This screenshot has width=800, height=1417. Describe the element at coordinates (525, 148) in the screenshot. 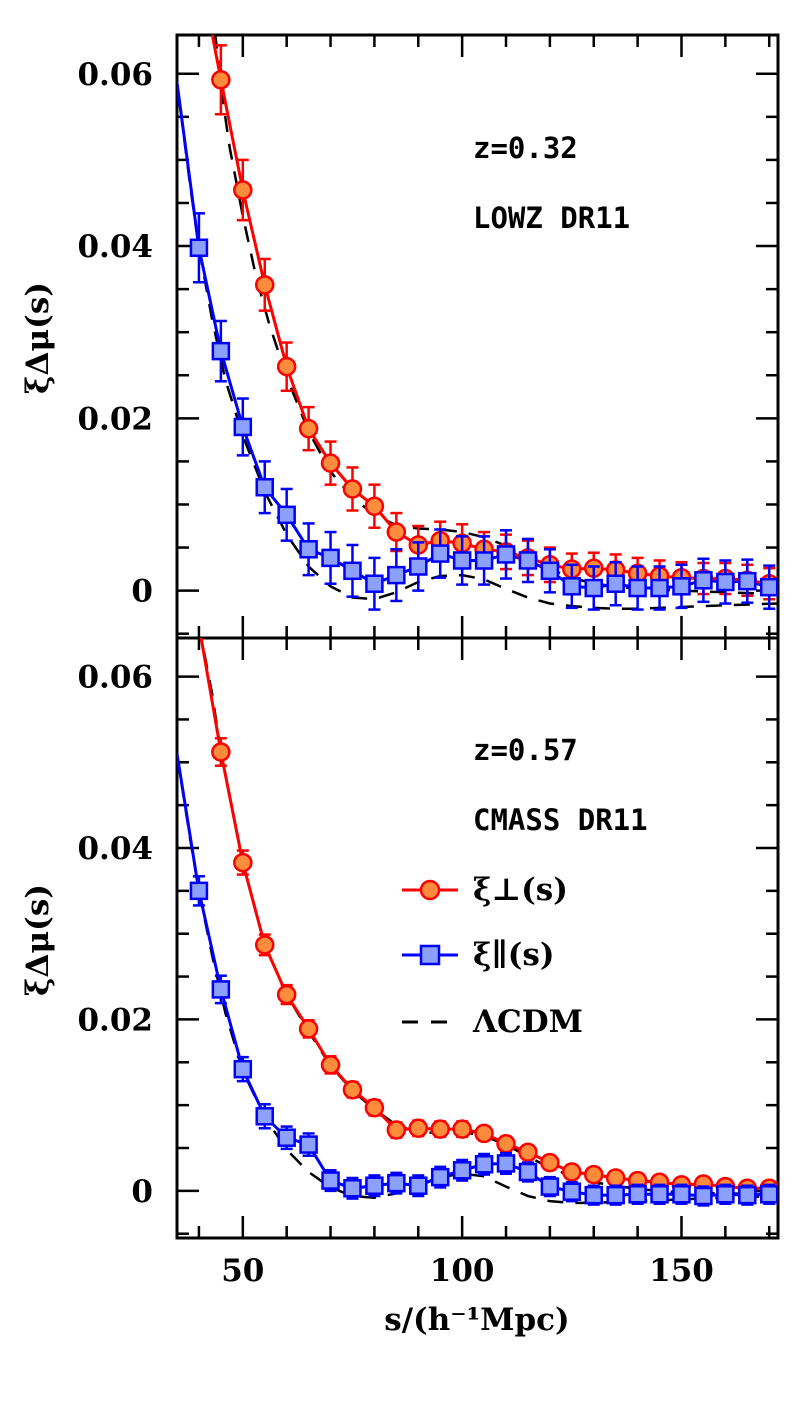

I see `top-redshift-label: z=0.32` at that location.